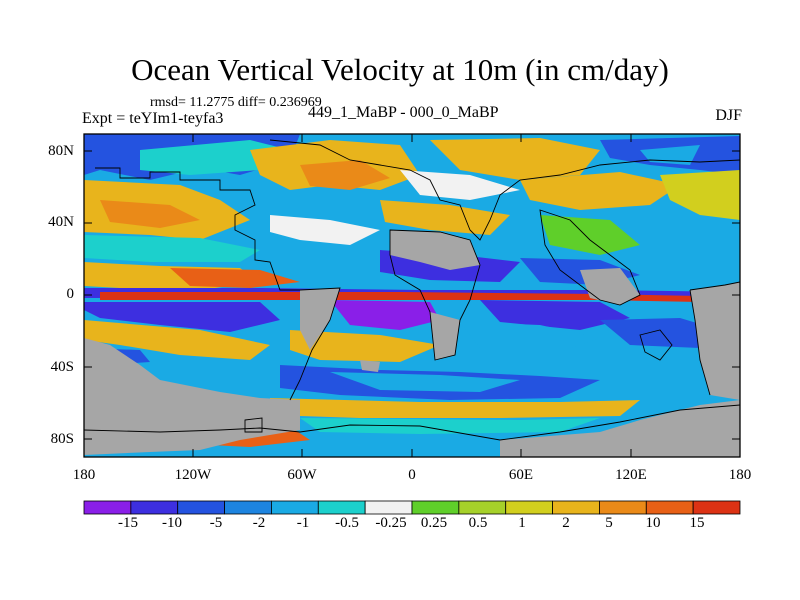  Describe the element at coordinates (153, 118) in the screenshot. I see `experiment-label: Expt = teYIm1-teyfa3` at that location.